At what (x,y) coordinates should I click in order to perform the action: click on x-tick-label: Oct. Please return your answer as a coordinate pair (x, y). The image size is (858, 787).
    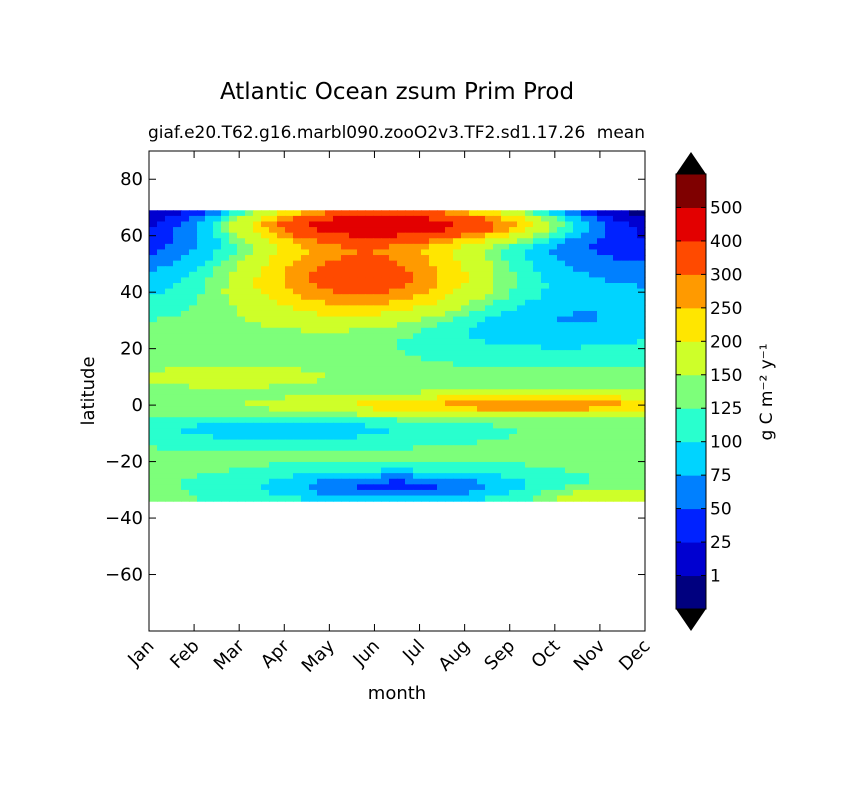
    Looking at the image, I should click on (545, 654).